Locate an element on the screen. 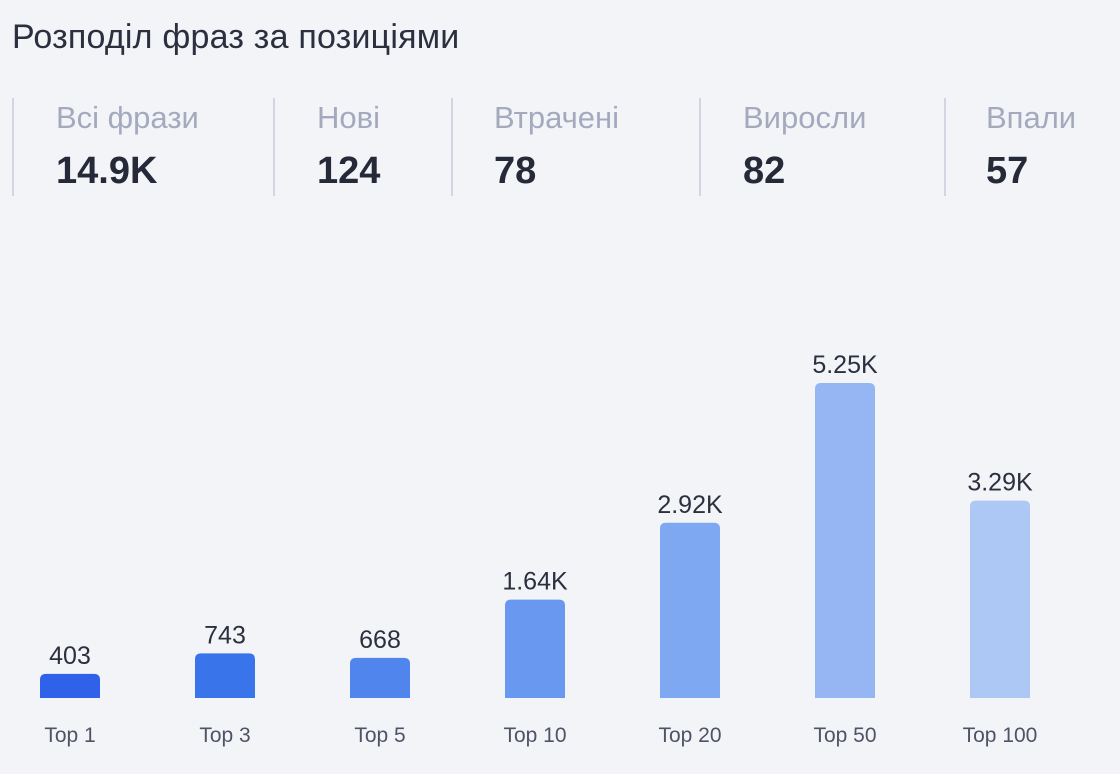 The image size is (1120, 774). stat-value: 14.9K is located at coordinates (107, 171).